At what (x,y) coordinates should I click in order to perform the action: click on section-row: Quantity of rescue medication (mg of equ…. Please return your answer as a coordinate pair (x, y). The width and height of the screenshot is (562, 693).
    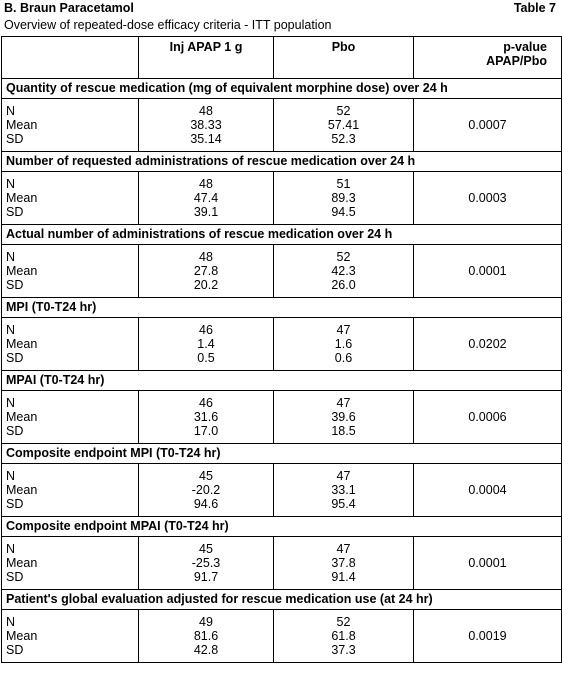
    Looking at the image, I should click on (281, 88).